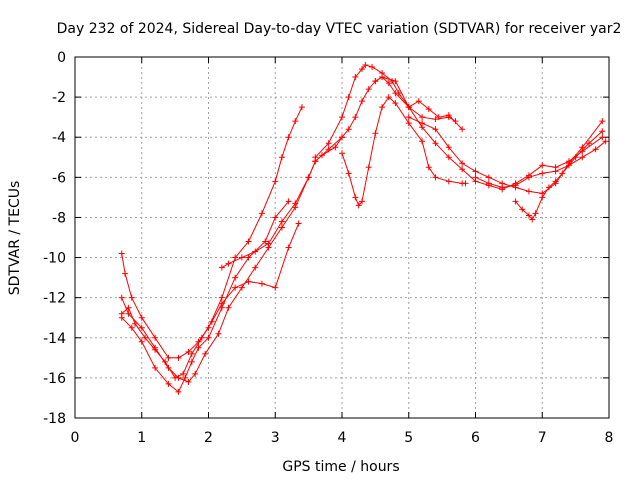 The image size is (640, 480). Describe the element at coordinates (15, 238) in the screenshot. I see `y-axis-label: SDTVAR / TECUs` at that location.